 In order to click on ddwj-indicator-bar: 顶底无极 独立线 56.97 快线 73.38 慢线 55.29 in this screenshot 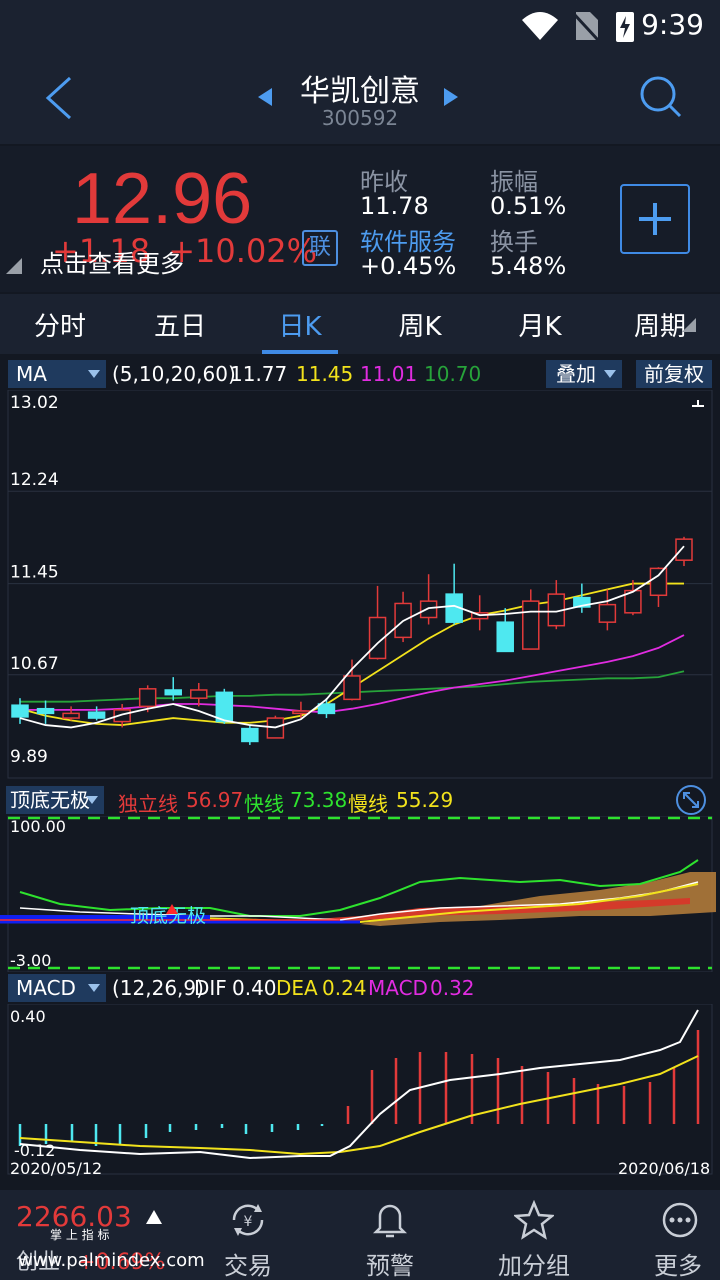, I will do `click(360, 800)`.